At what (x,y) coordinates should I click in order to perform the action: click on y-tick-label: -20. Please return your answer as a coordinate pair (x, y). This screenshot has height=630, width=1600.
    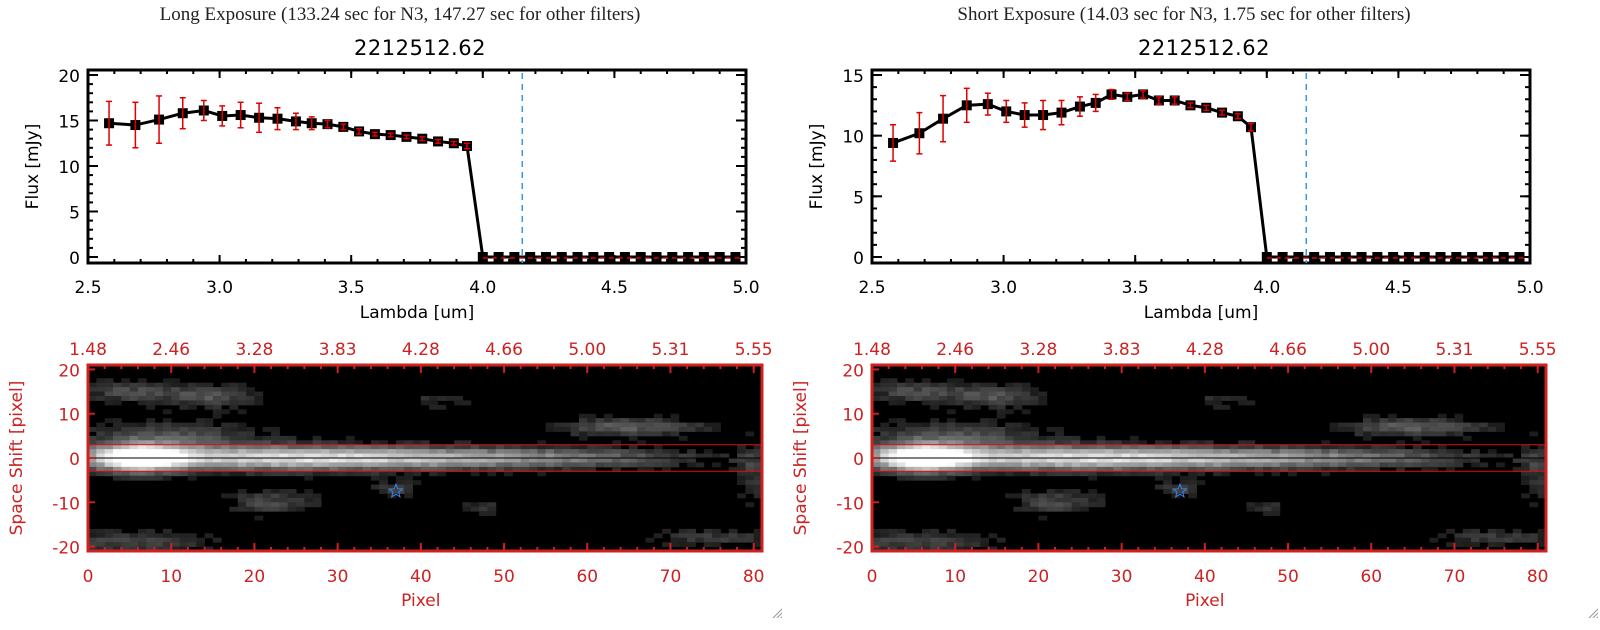
    Looking at the image, I should click on (66, 549).